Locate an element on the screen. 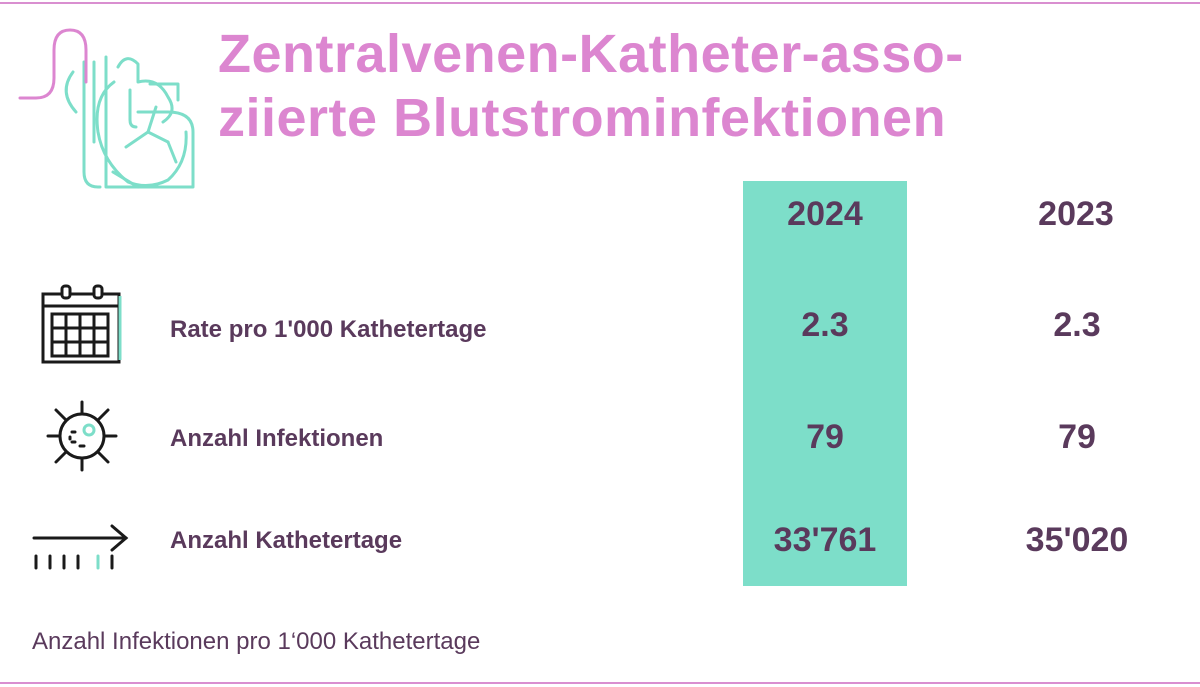  value-catheter-days-2023: 35'020 is located at coordinates (1077, 540).